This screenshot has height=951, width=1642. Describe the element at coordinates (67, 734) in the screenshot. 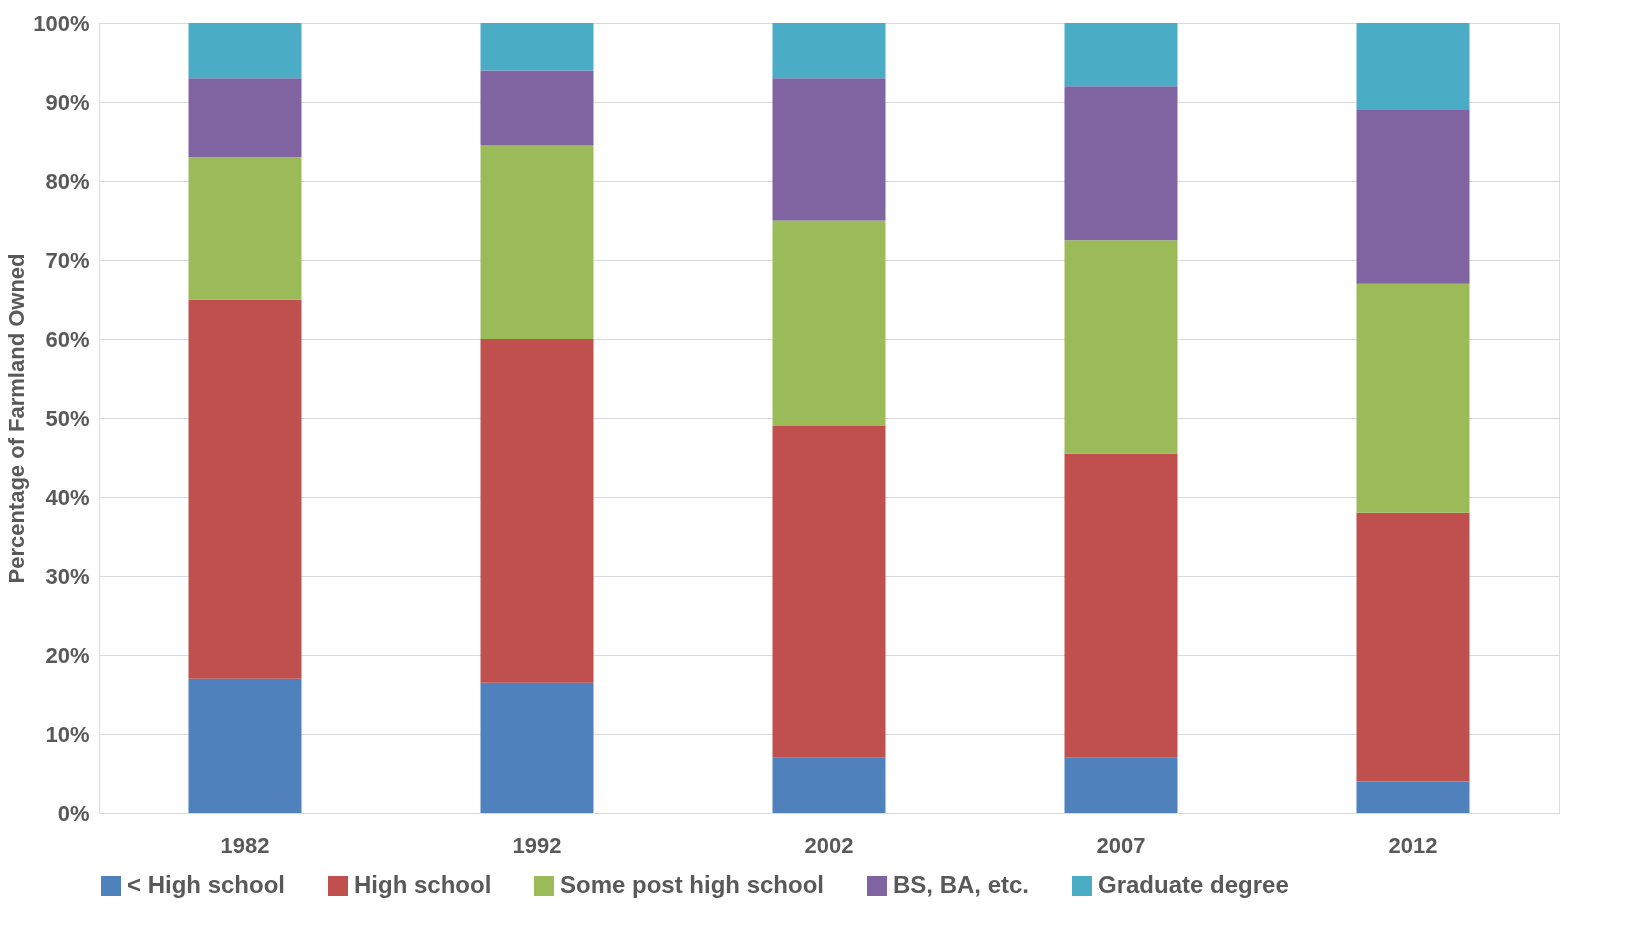

I see `y-tick-label: 10%` at that location.